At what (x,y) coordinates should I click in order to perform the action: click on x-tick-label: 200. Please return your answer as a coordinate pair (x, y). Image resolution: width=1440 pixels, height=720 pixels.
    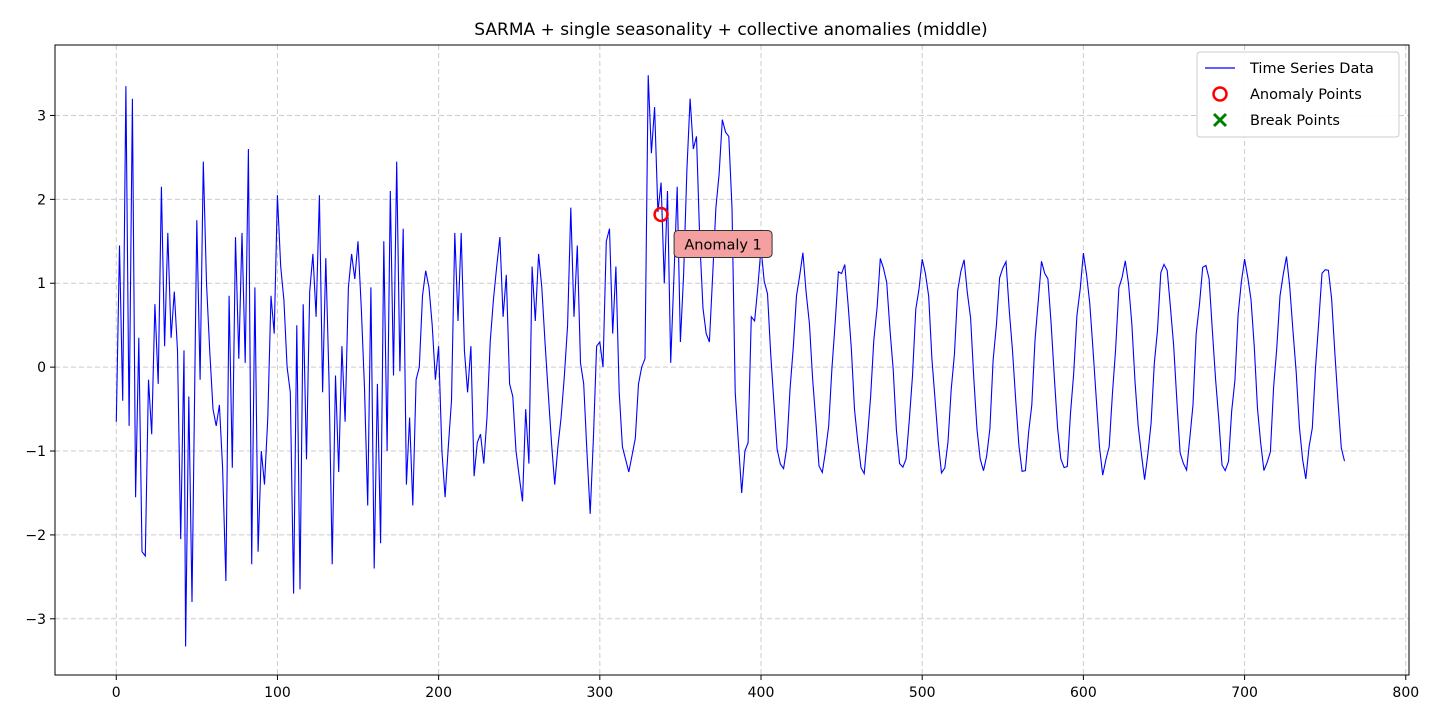
    Looking at the image, I should click on (438, 693).